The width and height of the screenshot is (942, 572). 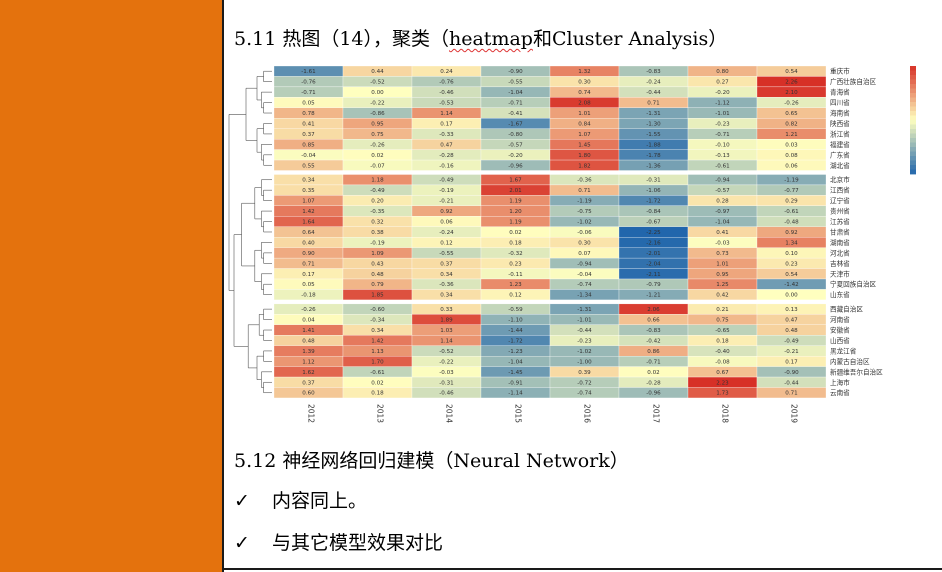 What do you see at coordinates (446, 212) in the screenshot?
I see `cell-value-label: 0.92` at bounding box center [446, 212].